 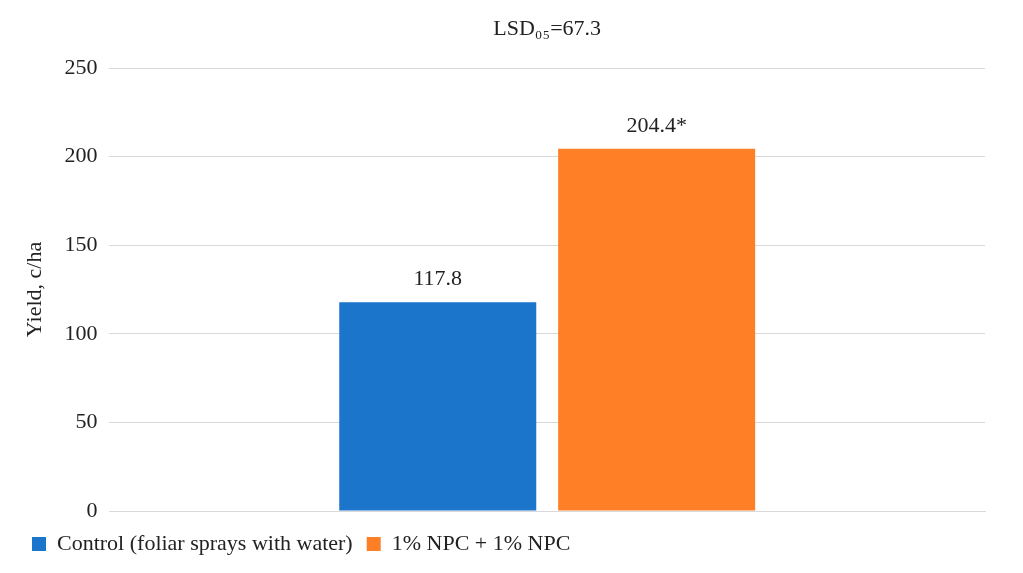 What do you see at coordinates (547, 27) in the screenshot?
I see `text: LSD₀₅=67.3` at bounding box center [547, 27].